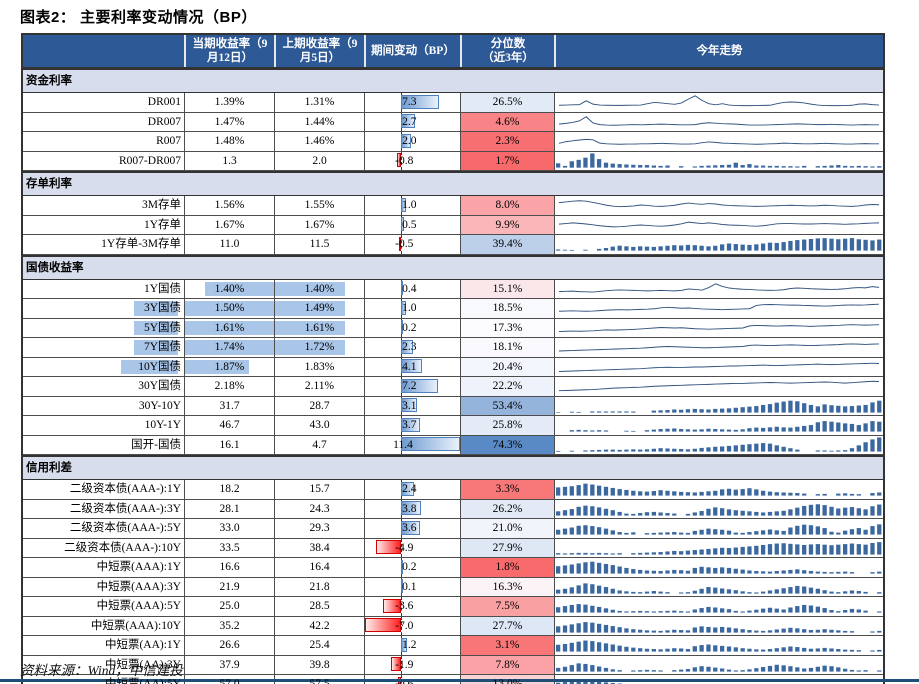 The height and width of the screenshot is (684, 919). What do you see at coordinates (412, 425) in the screenshot?
I see `period-change-cell: 3.7` at bounding box center [412, 425].